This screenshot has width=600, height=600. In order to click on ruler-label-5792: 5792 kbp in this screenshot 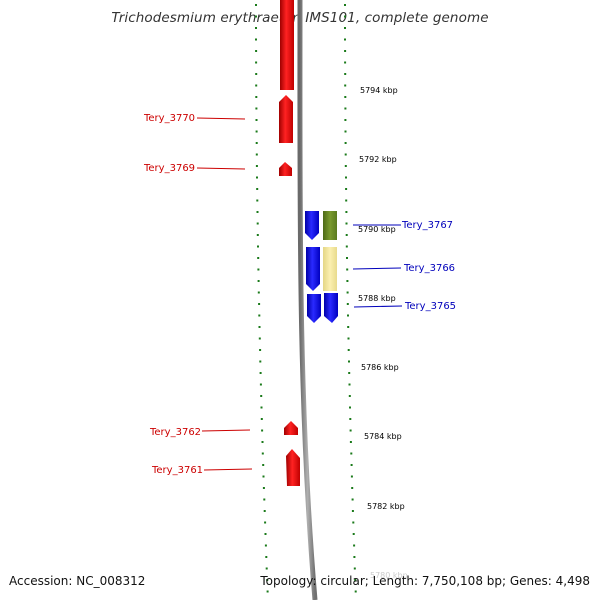, I will do `click(378, 159)`.